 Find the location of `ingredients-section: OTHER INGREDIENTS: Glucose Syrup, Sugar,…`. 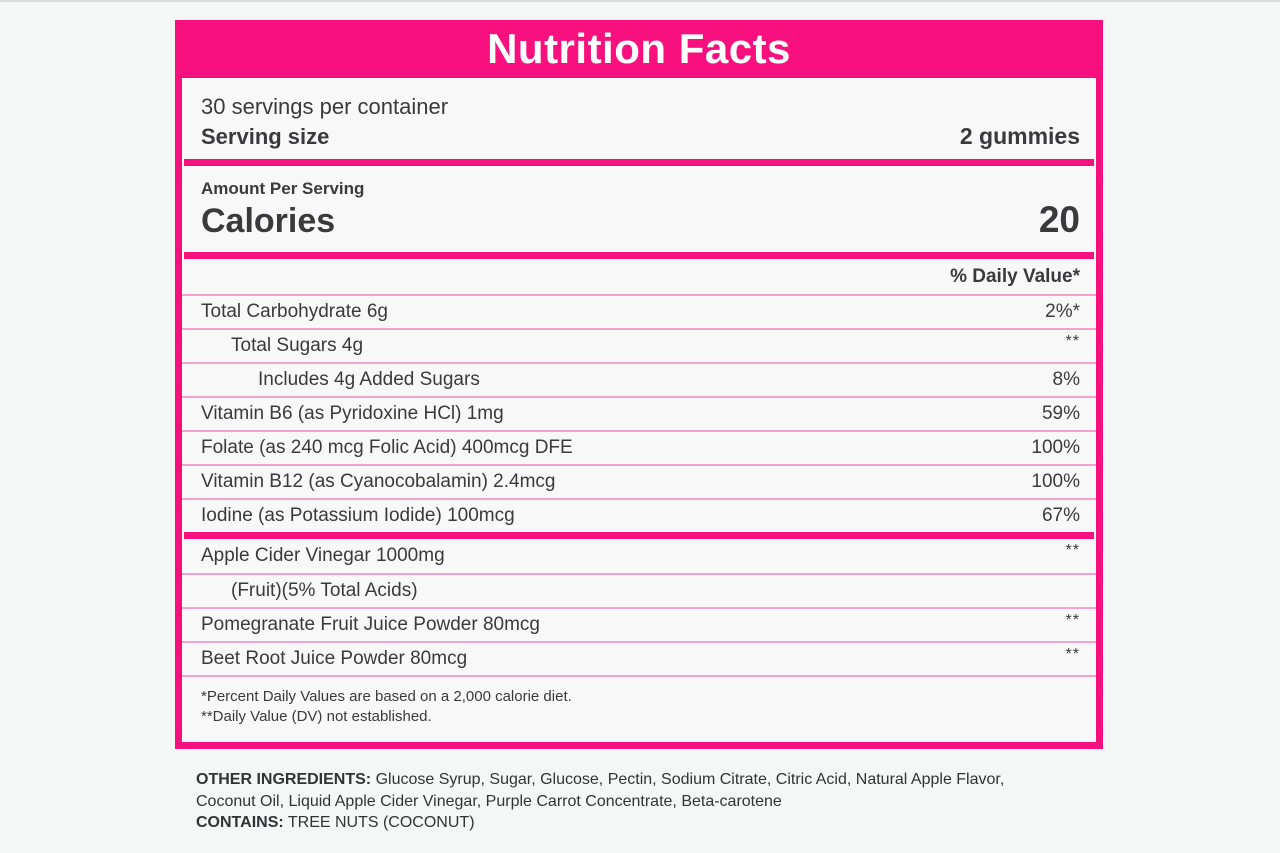

ingredients-section: OTHER INGREDIENTS: Glucose Syrup, Sugar,… is located at coordinates (618, 801).